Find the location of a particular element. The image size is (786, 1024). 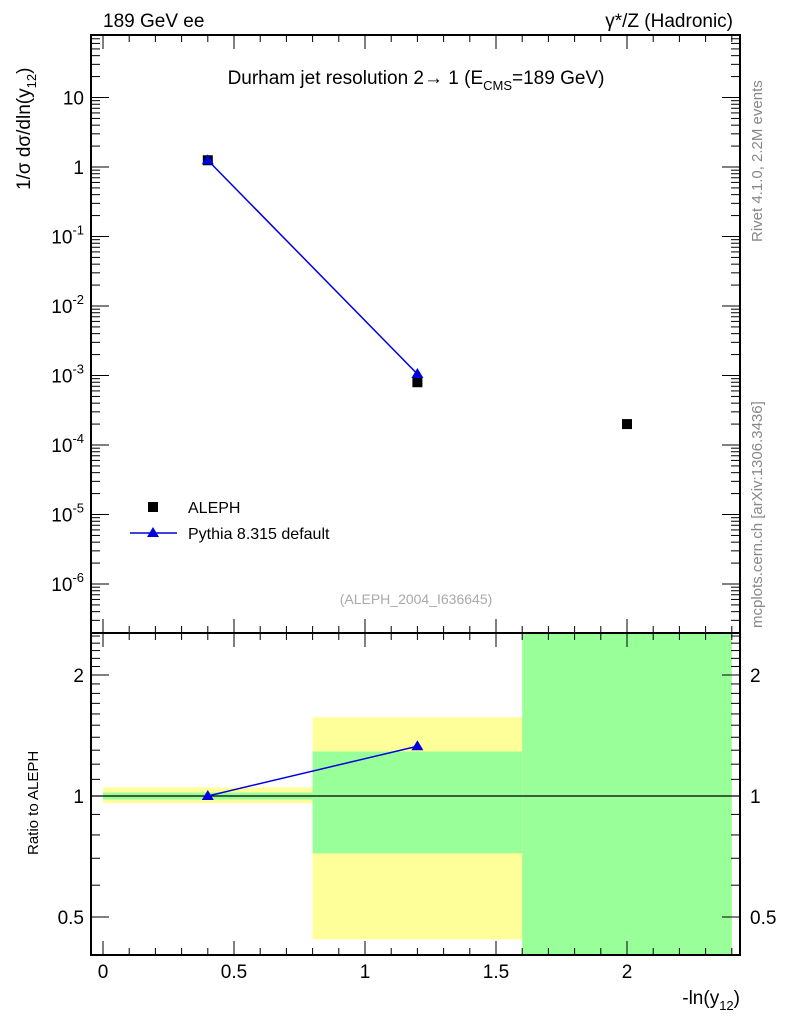

y-tick-label: 1 is located at coordinates (78, 168).